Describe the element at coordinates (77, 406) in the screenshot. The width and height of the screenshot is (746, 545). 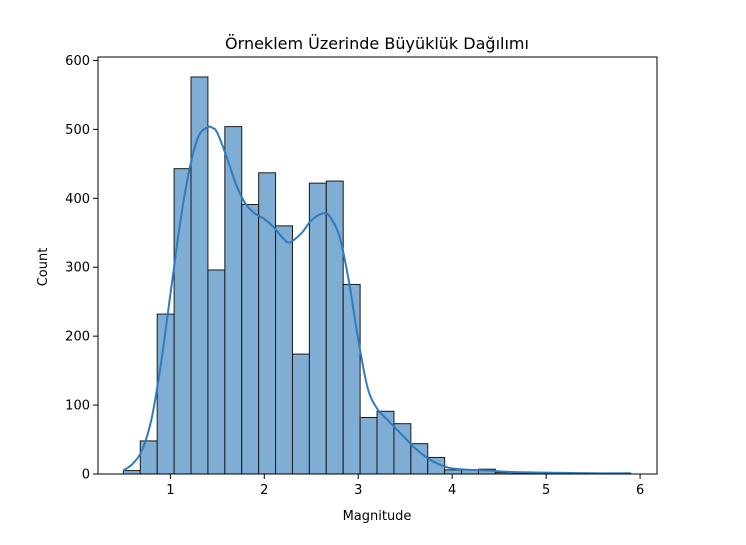
I see `y-tick-label: 100` at that location.